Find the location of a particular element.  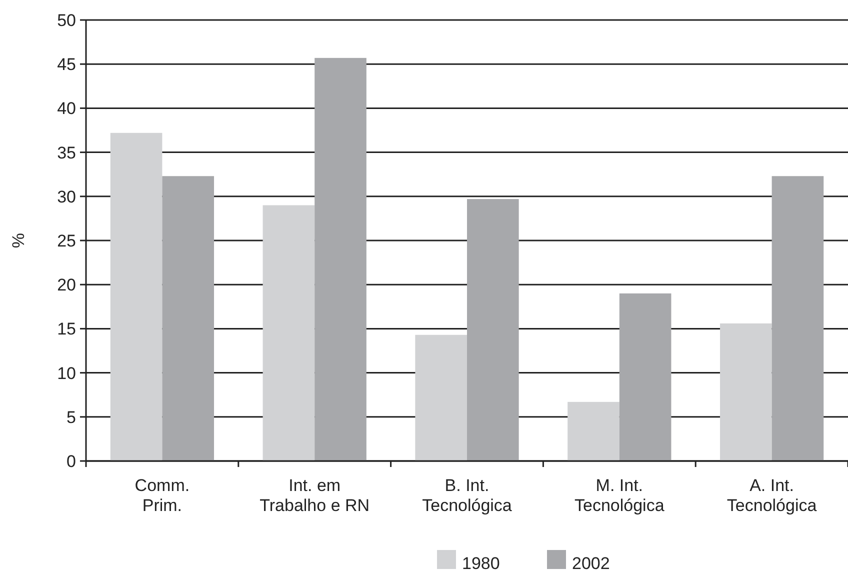

y-tick-label: 40 is located at coordinates (66, 108).